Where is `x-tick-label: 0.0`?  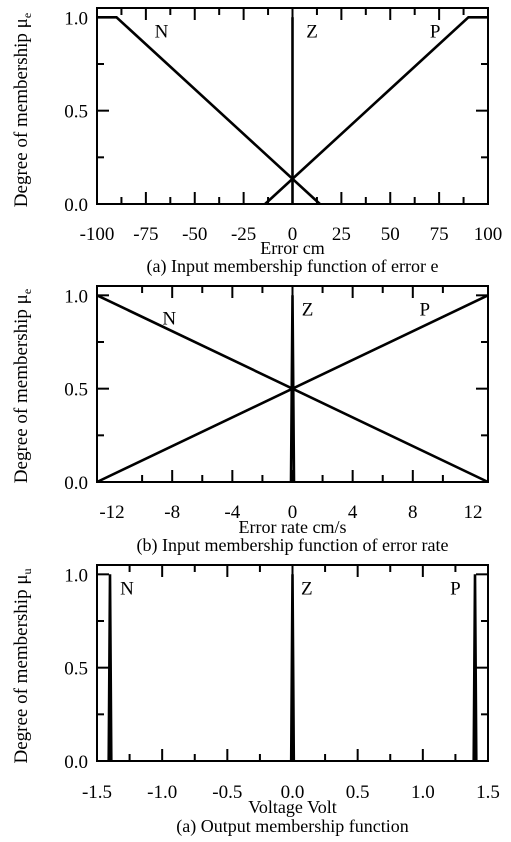 x-tick-label: 0.0 is located at coordinates (293, 792).